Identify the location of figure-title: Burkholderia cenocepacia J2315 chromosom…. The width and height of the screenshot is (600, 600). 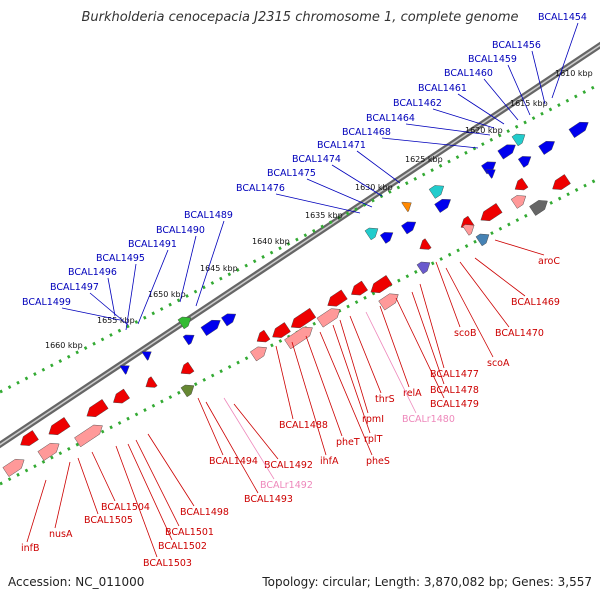
(300, 17).